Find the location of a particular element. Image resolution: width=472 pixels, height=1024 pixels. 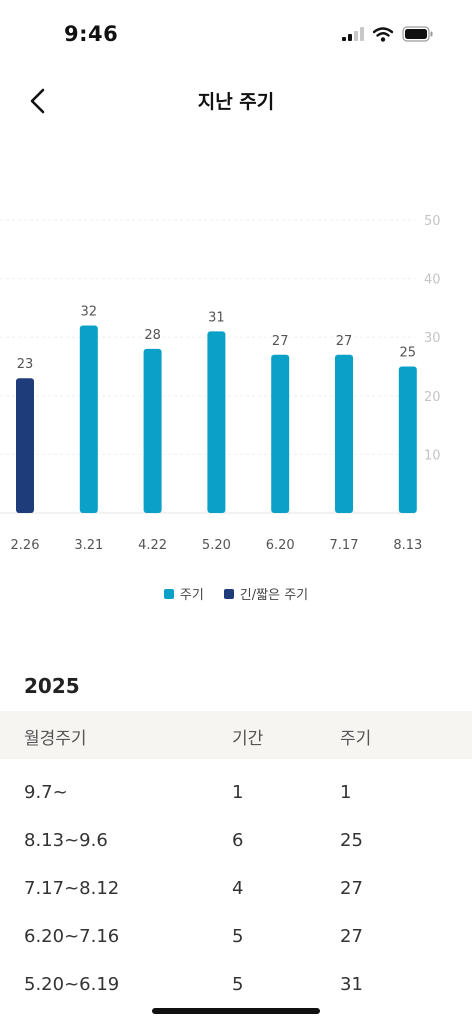

x-tick-label: 6.20 is located at coordinates (280, 545).